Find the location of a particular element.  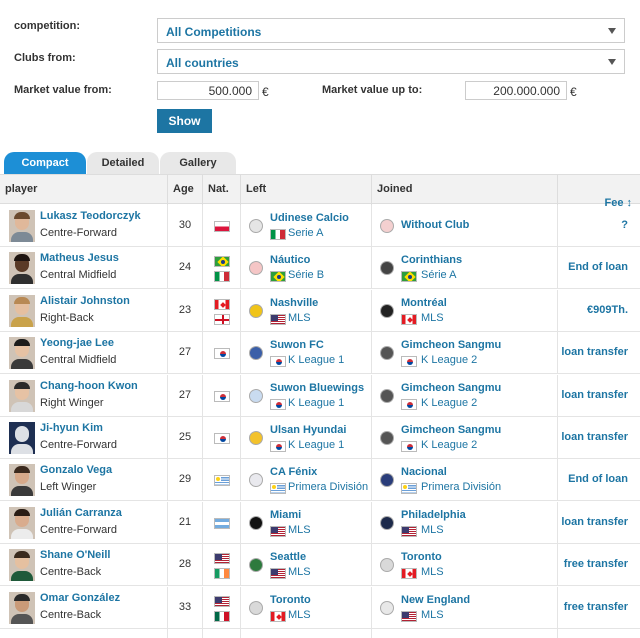

left-club-link: CA Fénix is located at coordinates (294, 472).